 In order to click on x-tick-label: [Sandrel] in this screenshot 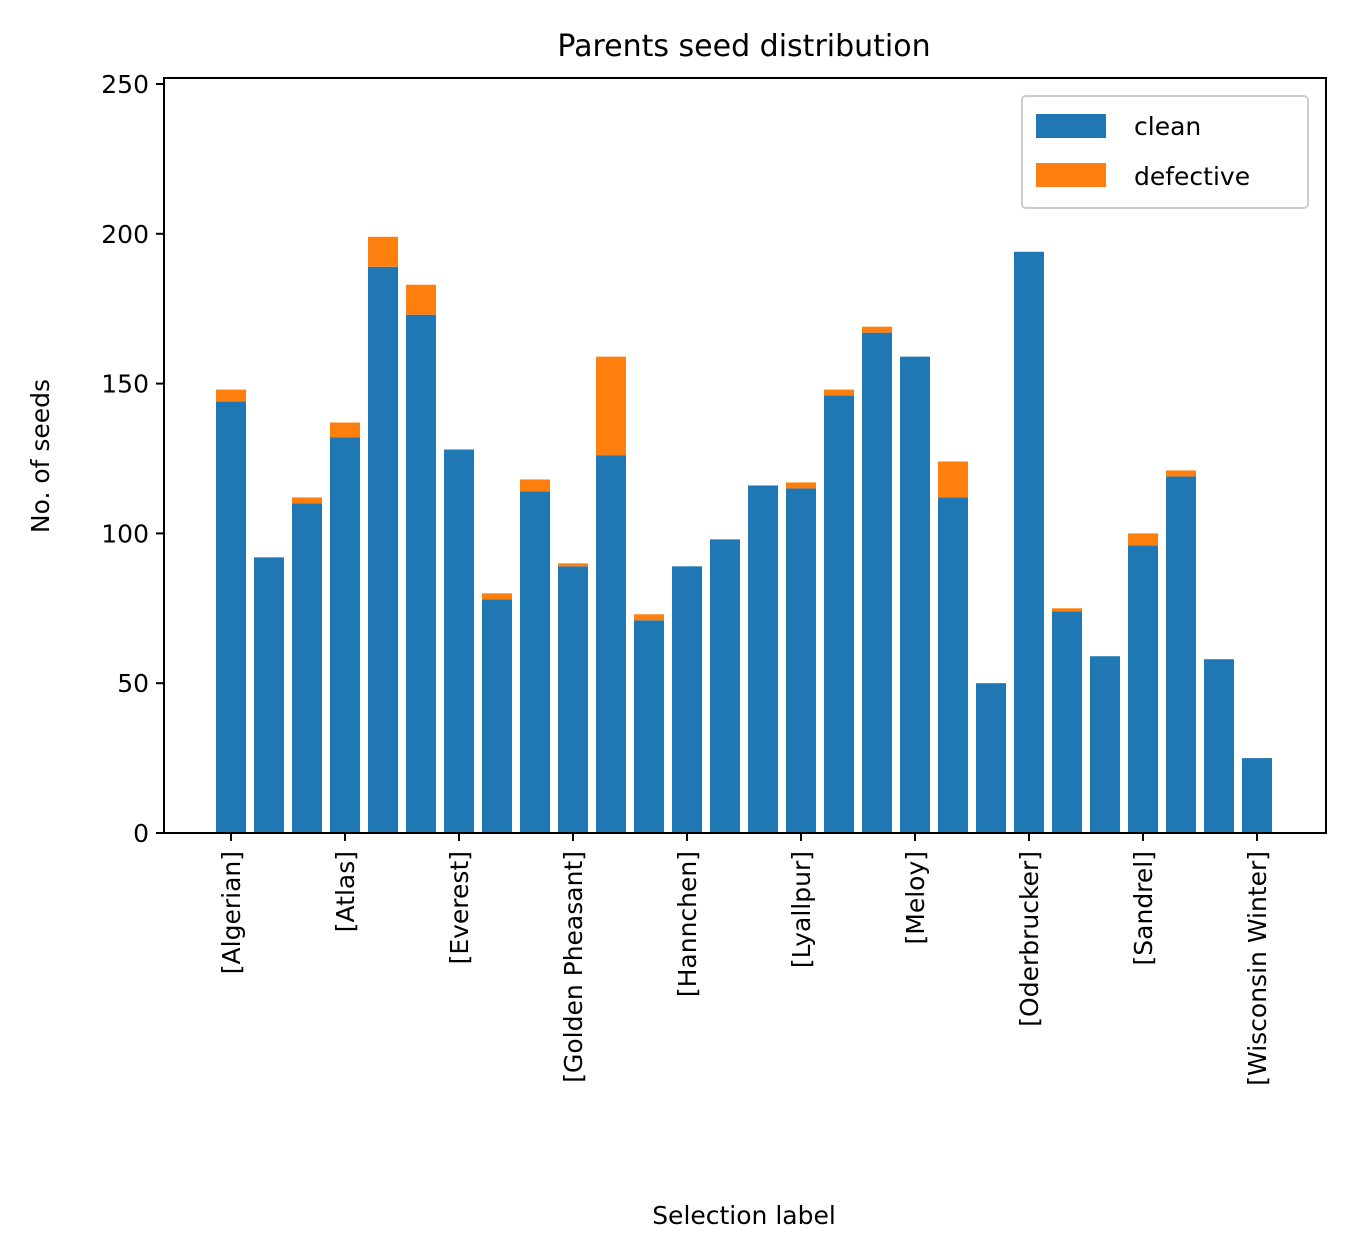, I will do `click(1143, 908)`.